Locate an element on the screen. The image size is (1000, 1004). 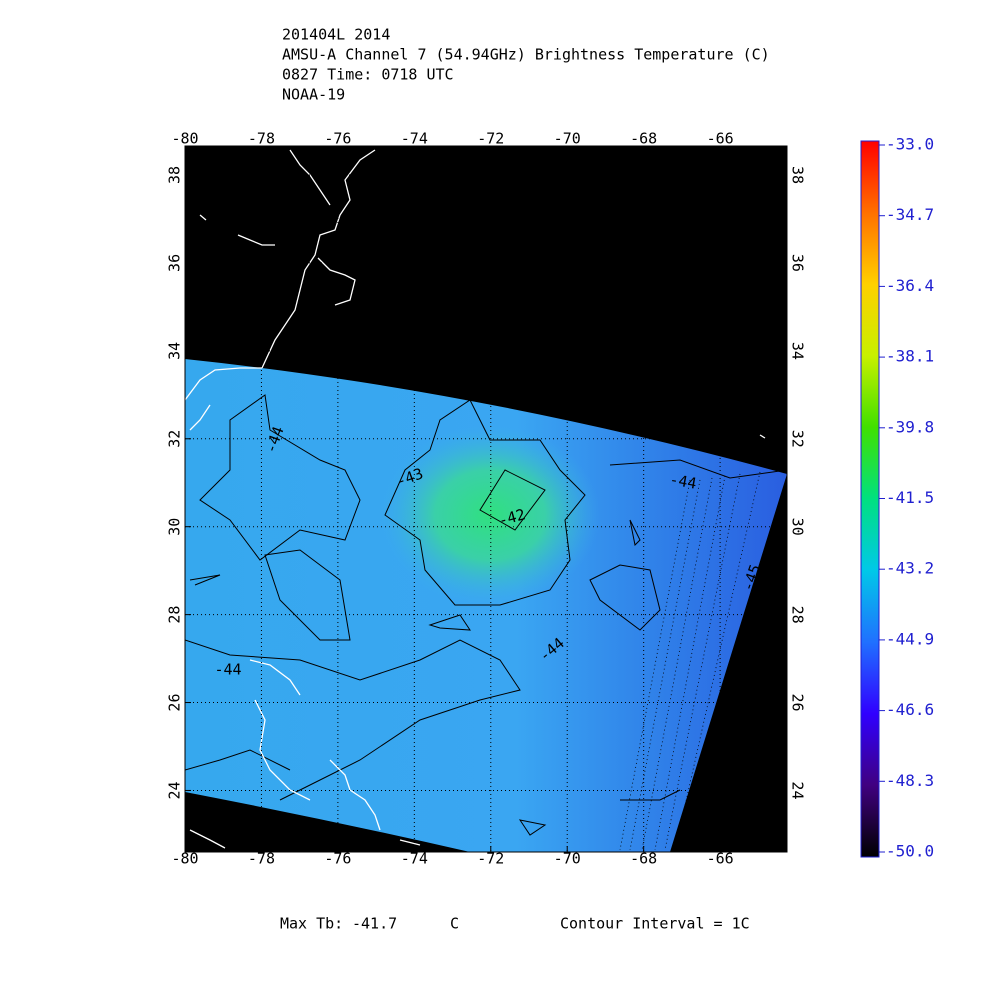
colorbar-tick-label: -33.0 is located at coordinates (910, 144).